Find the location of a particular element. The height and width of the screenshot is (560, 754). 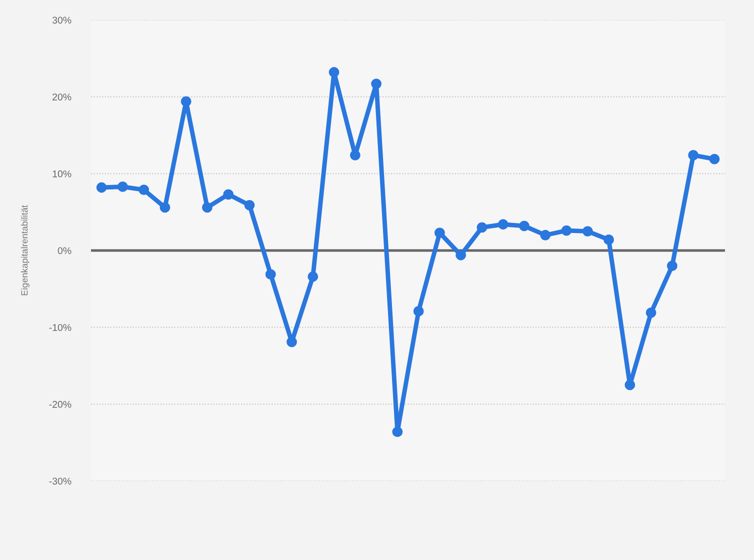

y-tick-label: 10% is located at coordinates (62, 174).